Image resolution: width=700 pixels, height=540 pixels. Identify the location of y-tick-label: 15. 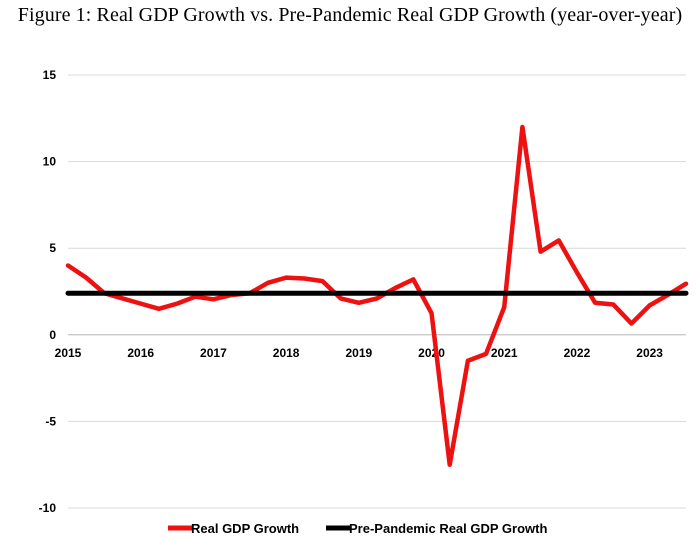
(50, 75).